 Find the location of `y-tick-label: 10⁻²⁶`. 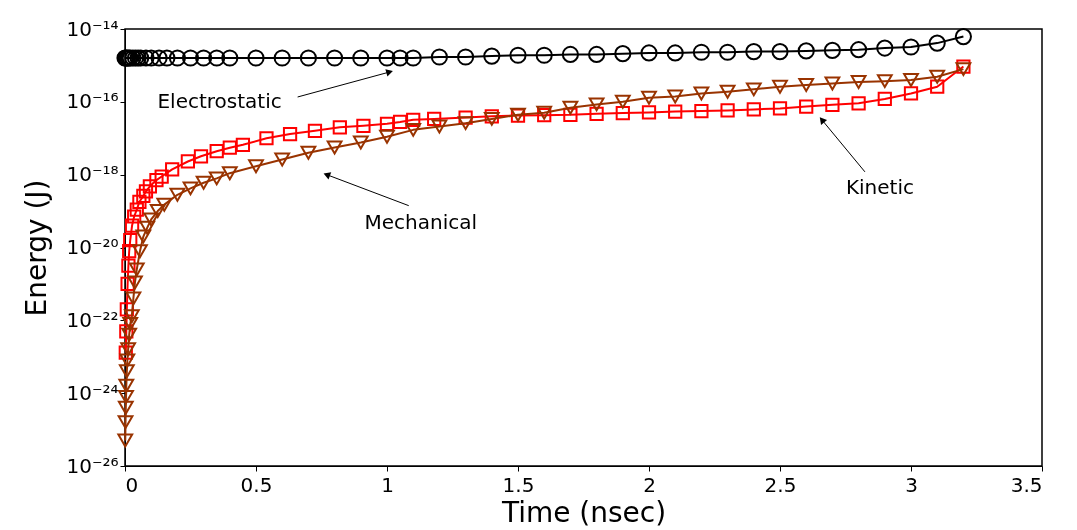

y-tick-label: 10⁻²⁶ is located at coordinates (92, 465).